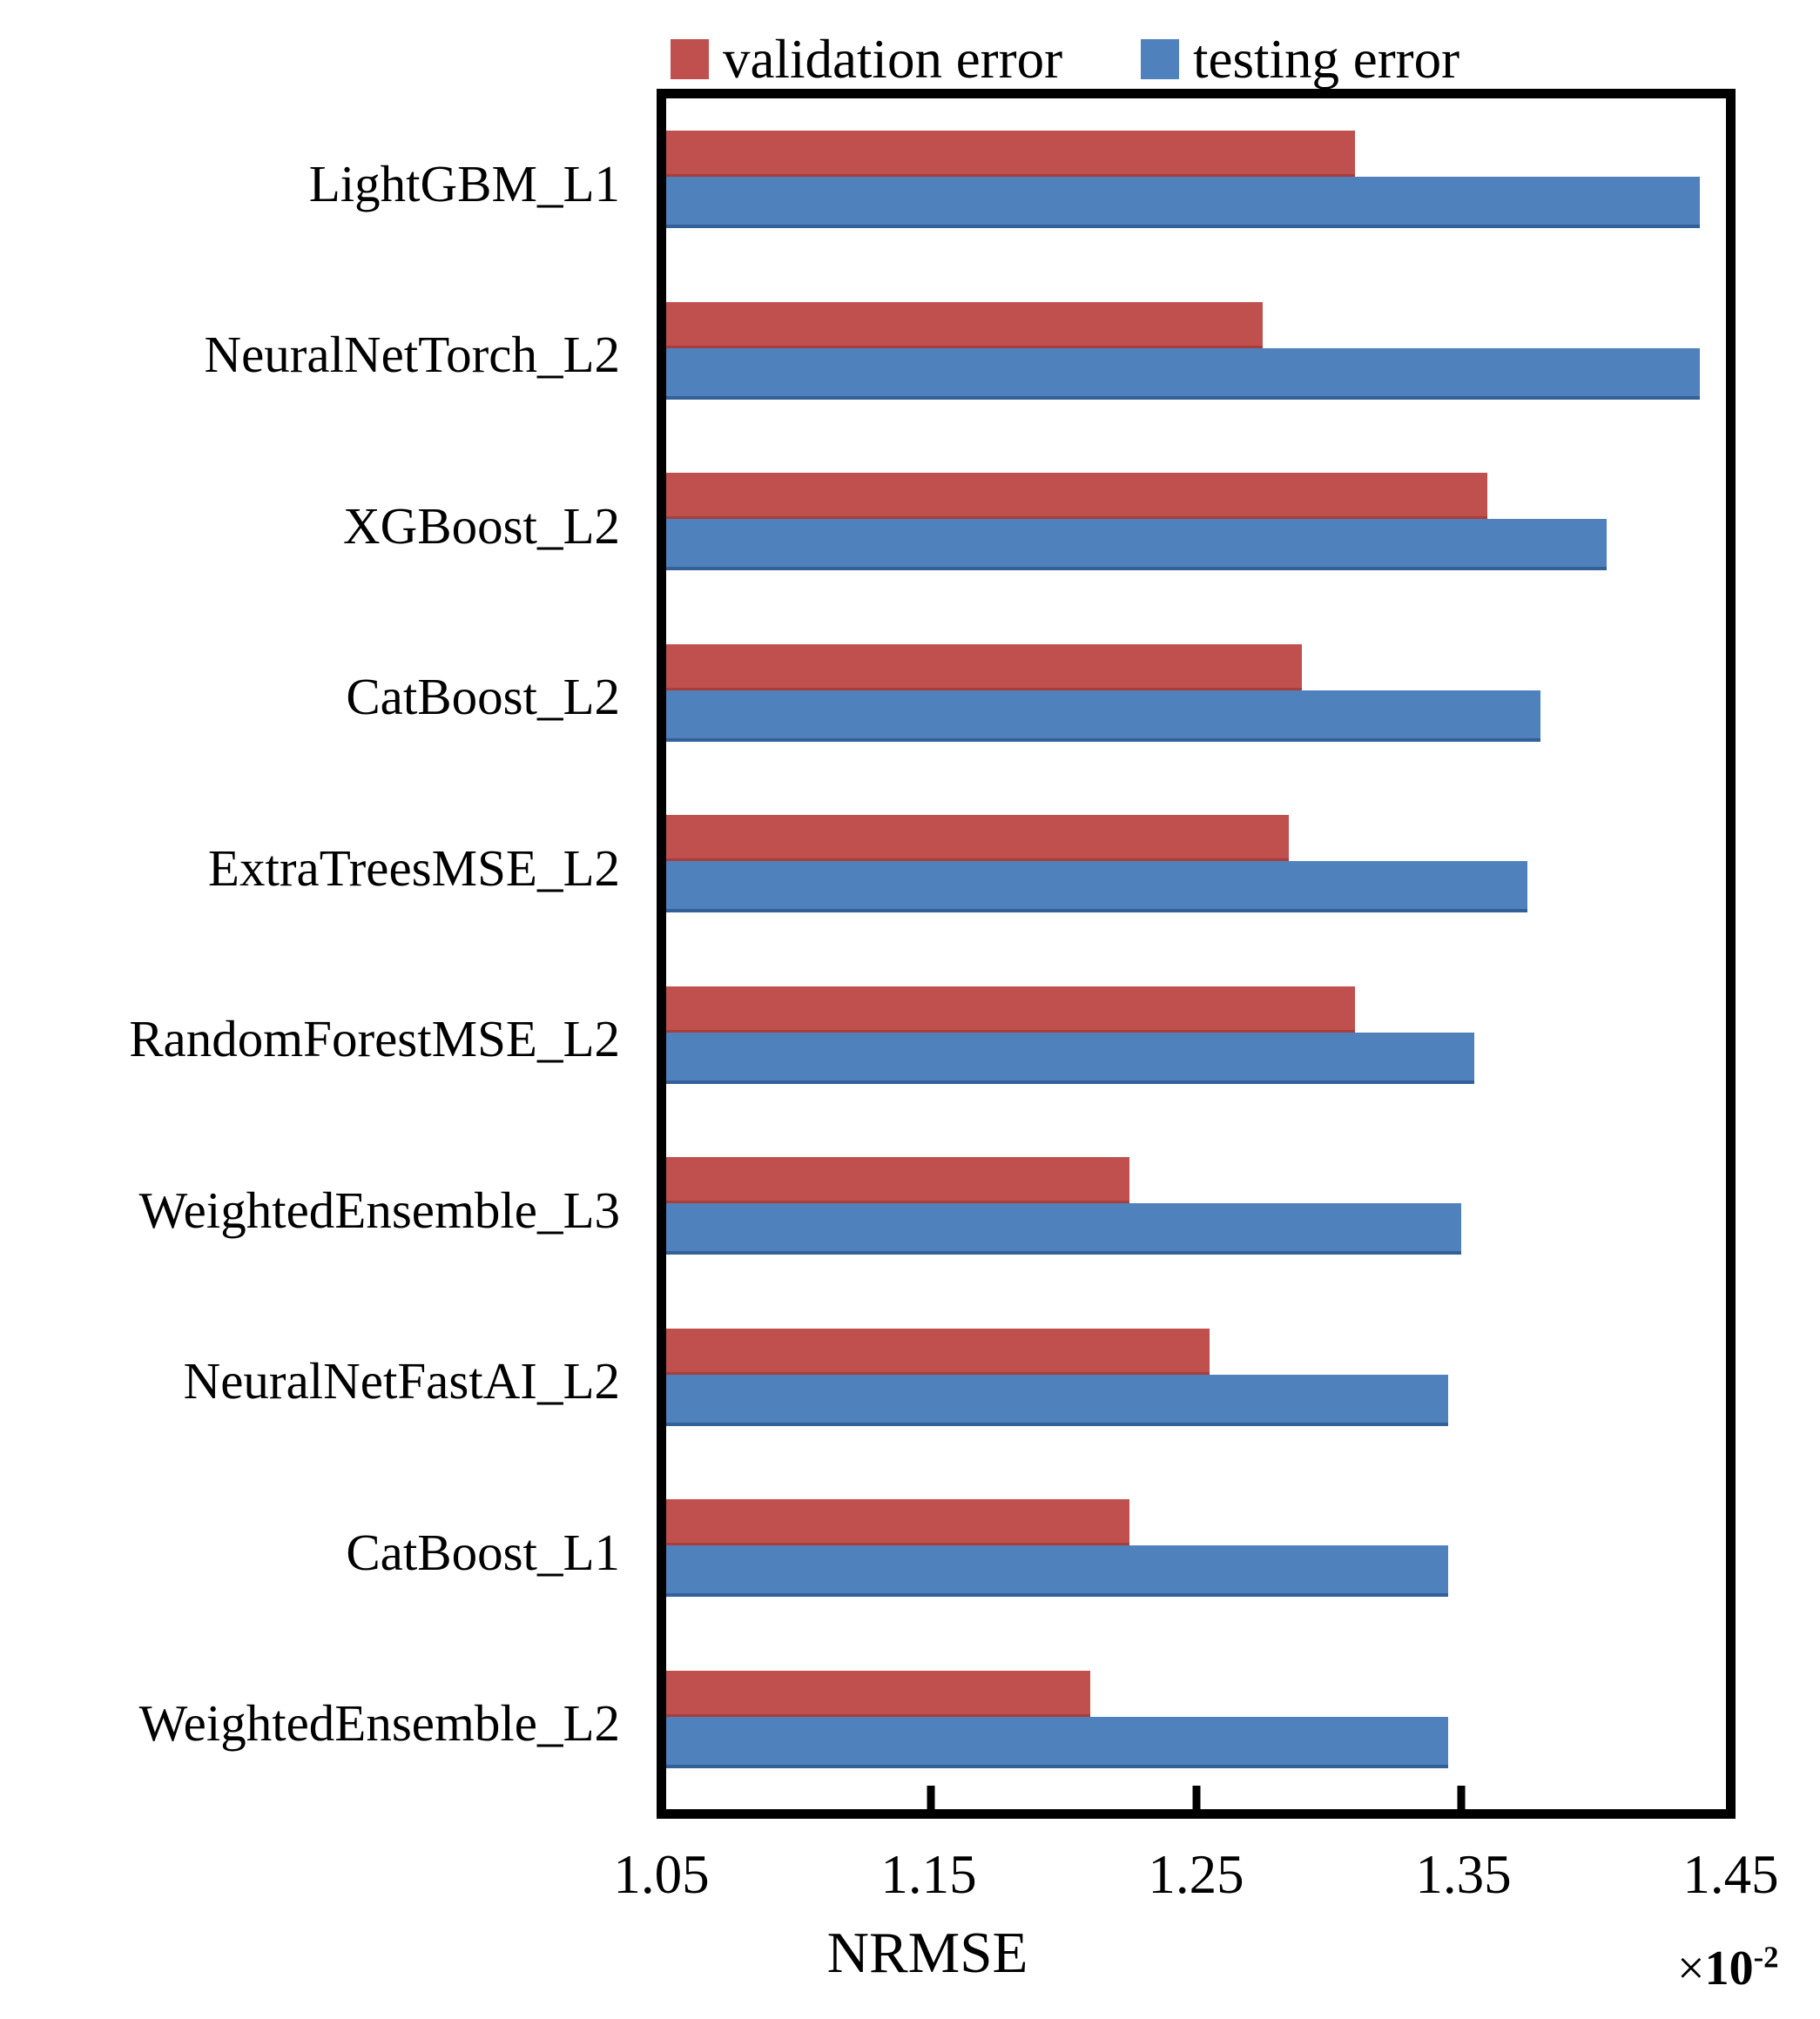 The width and height of the screenshot is (1820, 2019). I want to click on category-label: CatBoost_L2, so click(483, 697).